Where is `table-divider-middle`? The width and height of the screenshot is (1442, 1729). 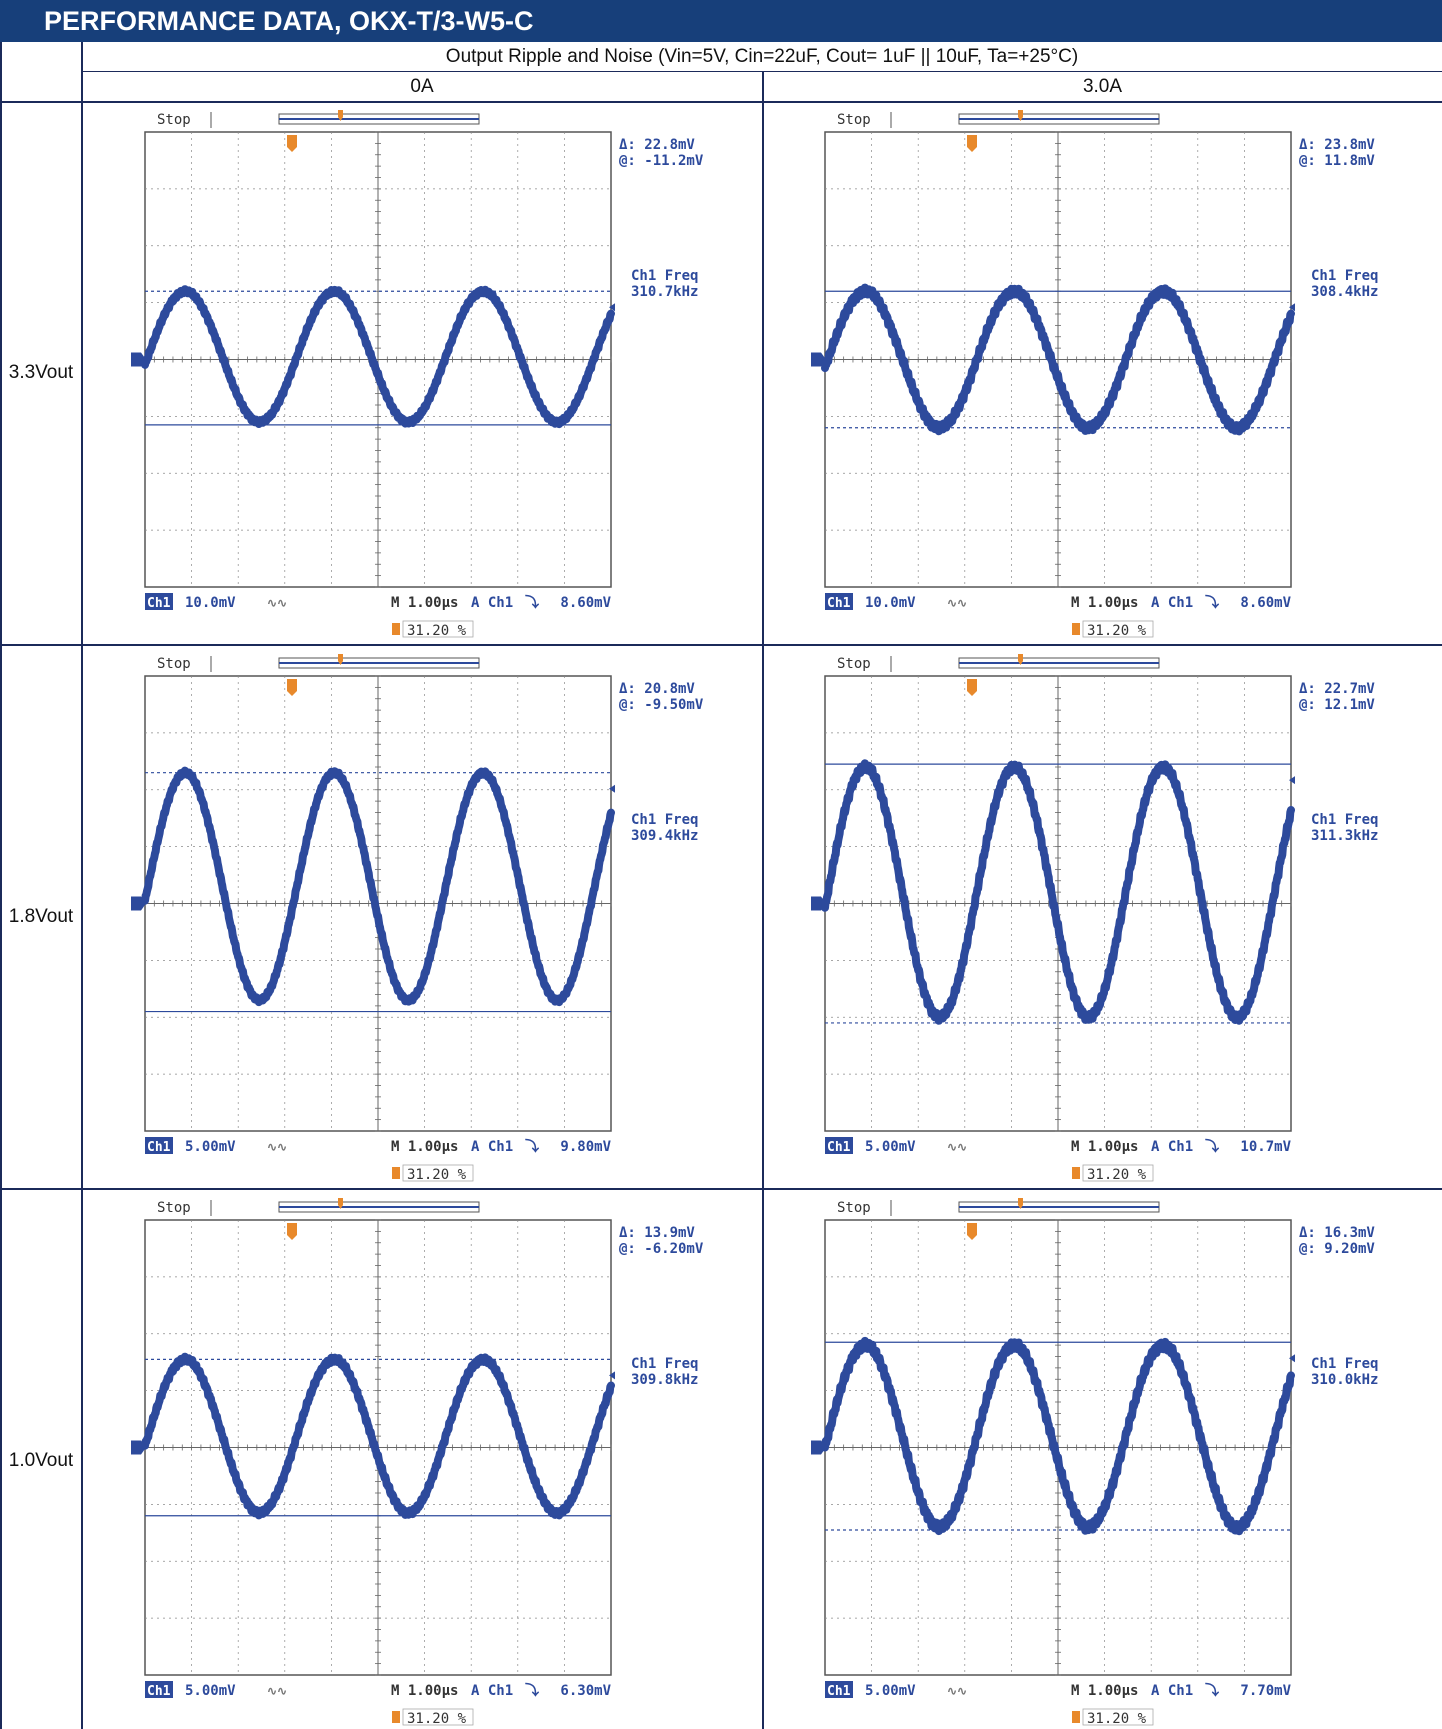
table-divider-middle is located at coordinates (763, 900).